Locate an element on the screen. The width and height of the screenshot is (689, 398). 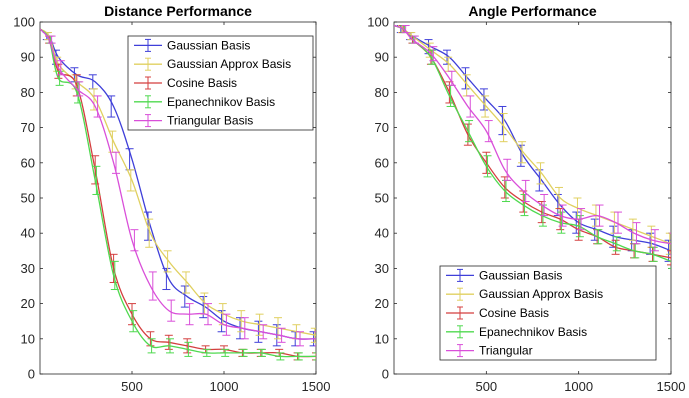
angle-y-tick-label: 50 is located at coordinates (382, 198).